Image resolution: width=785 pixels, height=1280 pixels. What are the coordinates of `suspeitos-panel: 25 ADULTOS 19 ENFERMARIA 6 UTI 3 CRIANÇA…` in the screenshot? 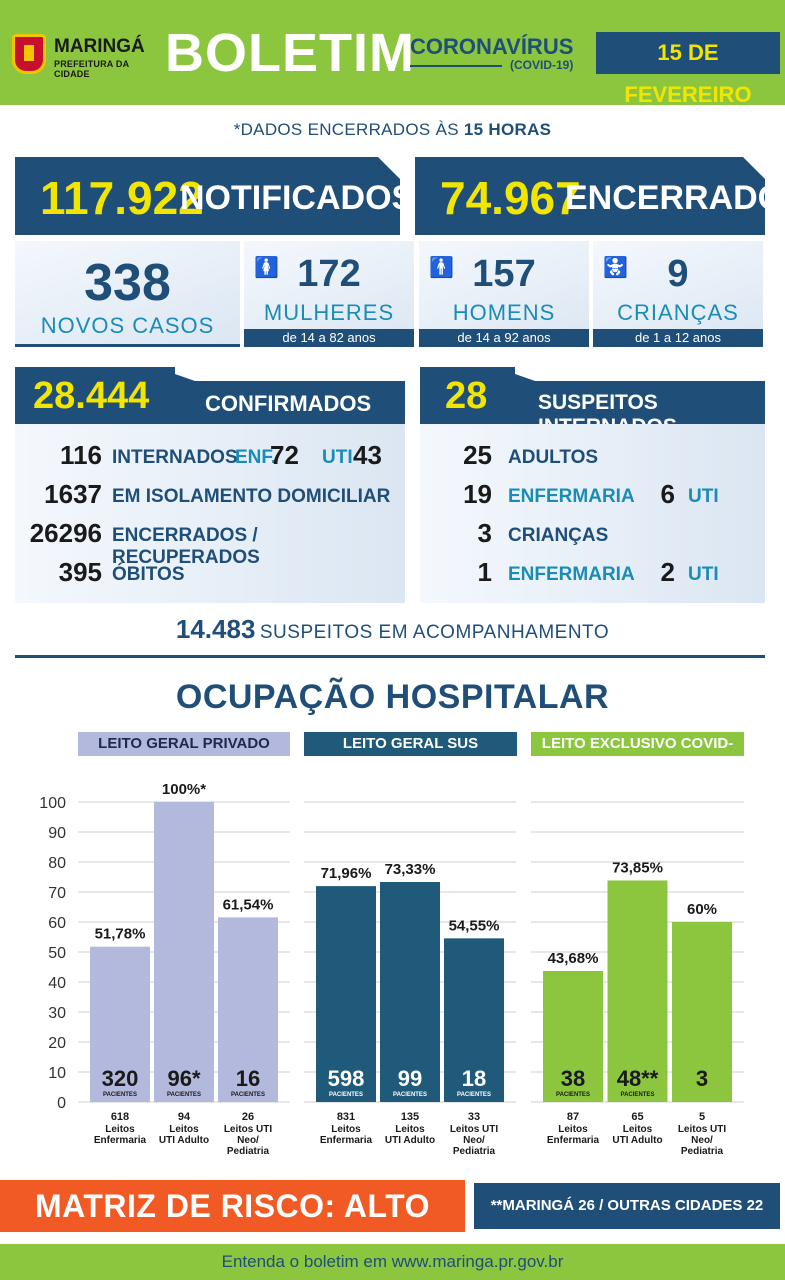 It's located at (592, 513).